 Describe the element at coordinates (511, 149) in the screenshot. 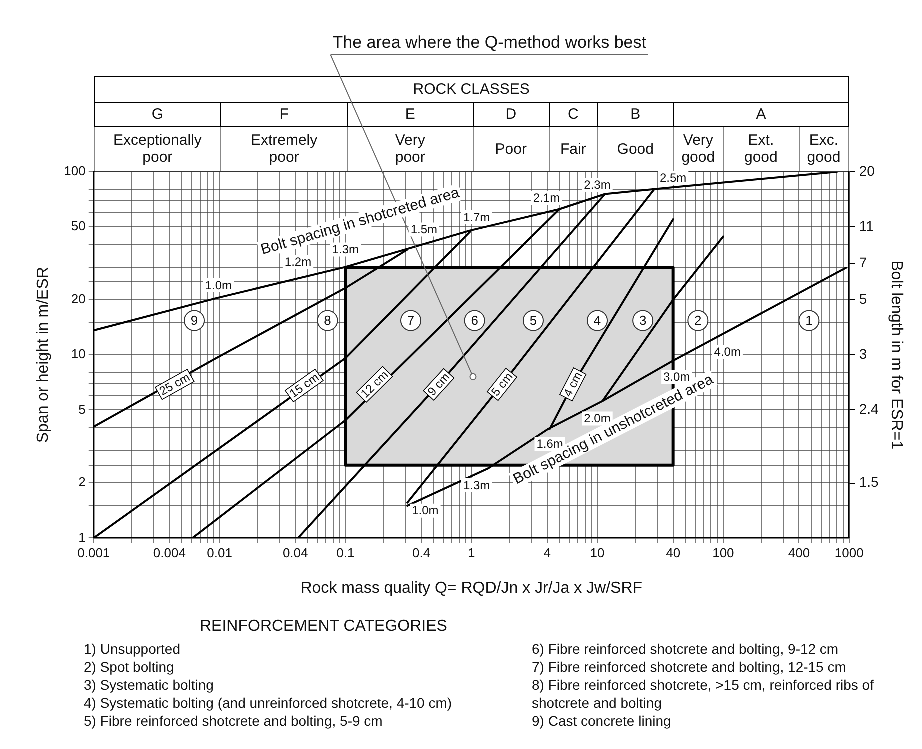

I see `text: Poor` at that location.